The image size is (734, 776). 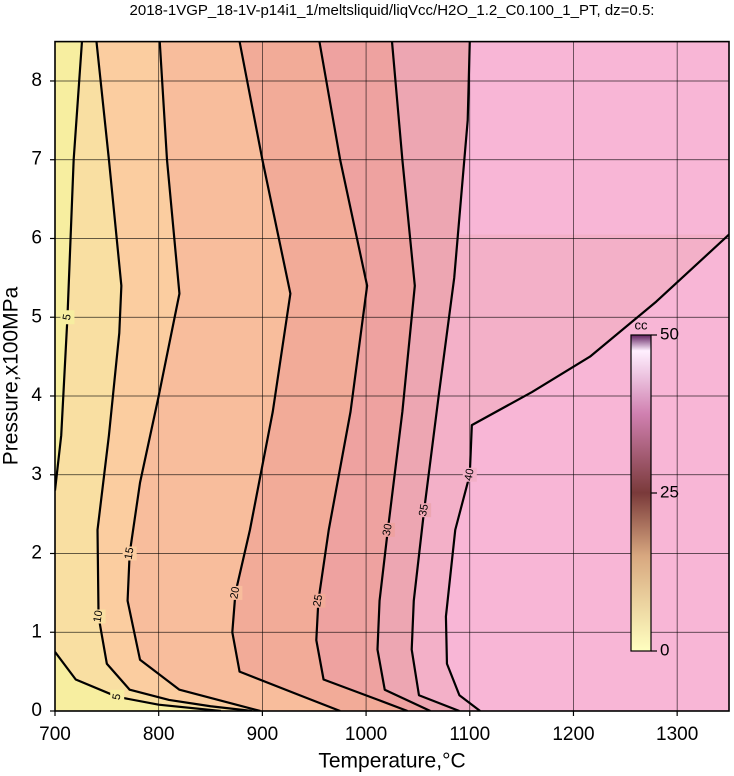 What do you see at coordinates (641, 493) in the screenshot?
I see `colorbar` at bounding box center [641, 493].